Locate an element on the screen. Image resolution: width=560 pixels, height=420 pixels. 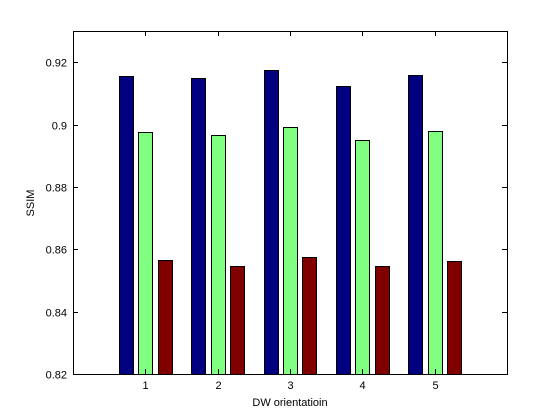
bar-series3-cat2 is located at coordinates (237, 320).